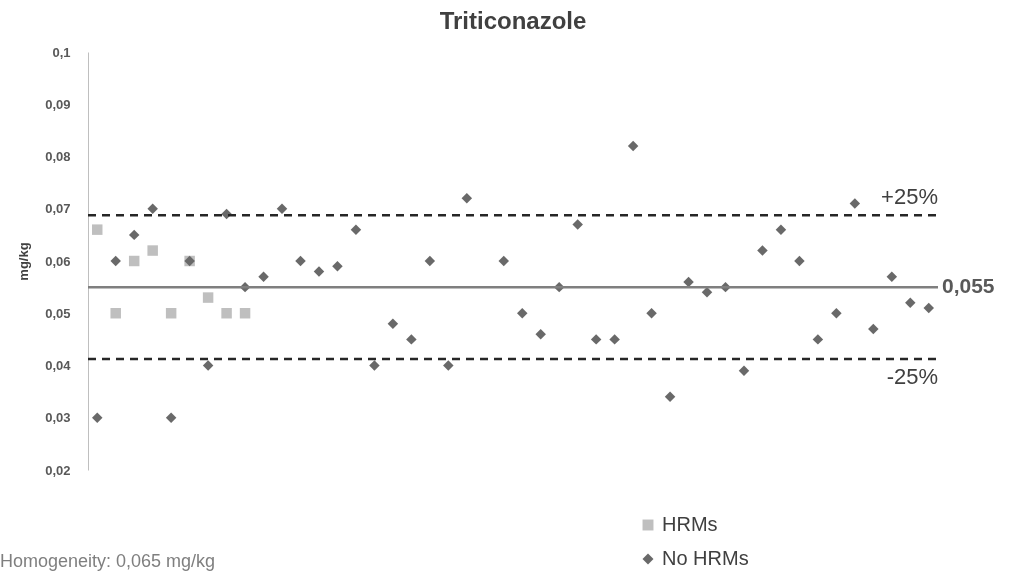  I want to click on y-axis-title: mg/kg, so click(24, 261).